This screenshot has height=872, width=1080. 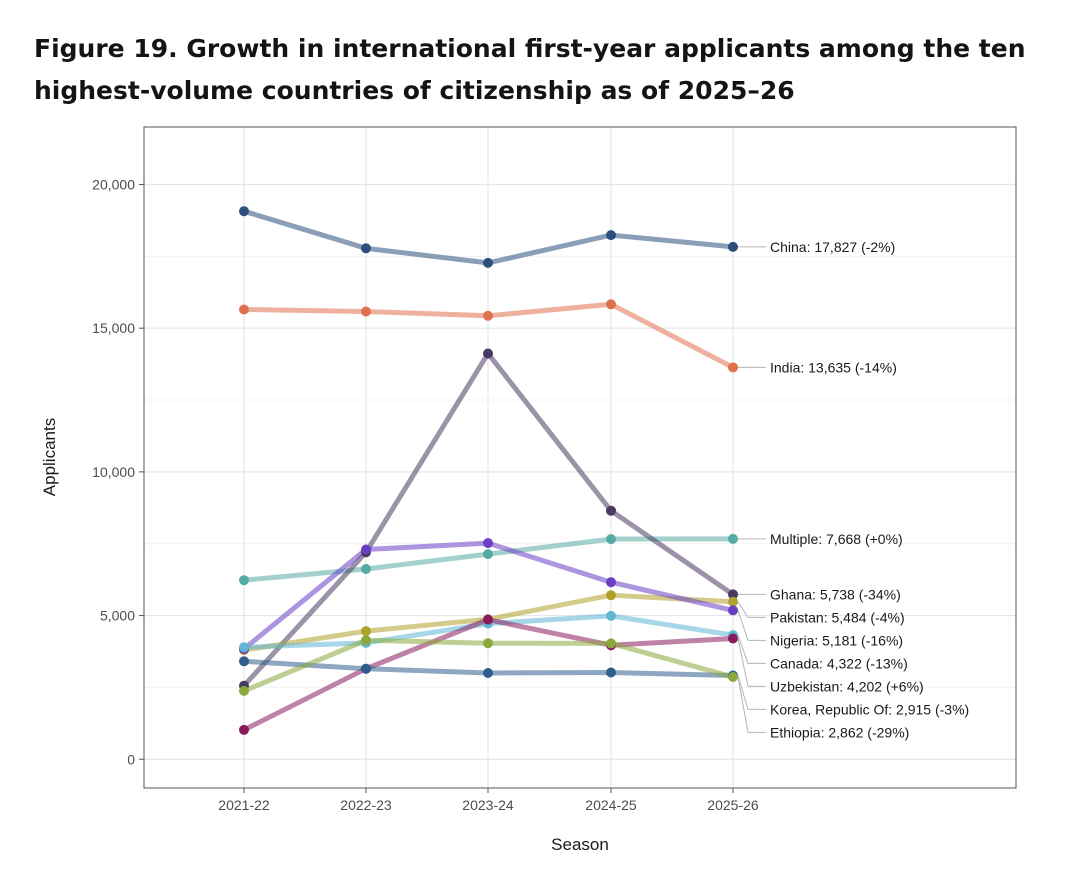 I want to click on end-label-korea-republic-of: Korea, Republic Of: 2,915 (-3%), so click(x=869, y=709).